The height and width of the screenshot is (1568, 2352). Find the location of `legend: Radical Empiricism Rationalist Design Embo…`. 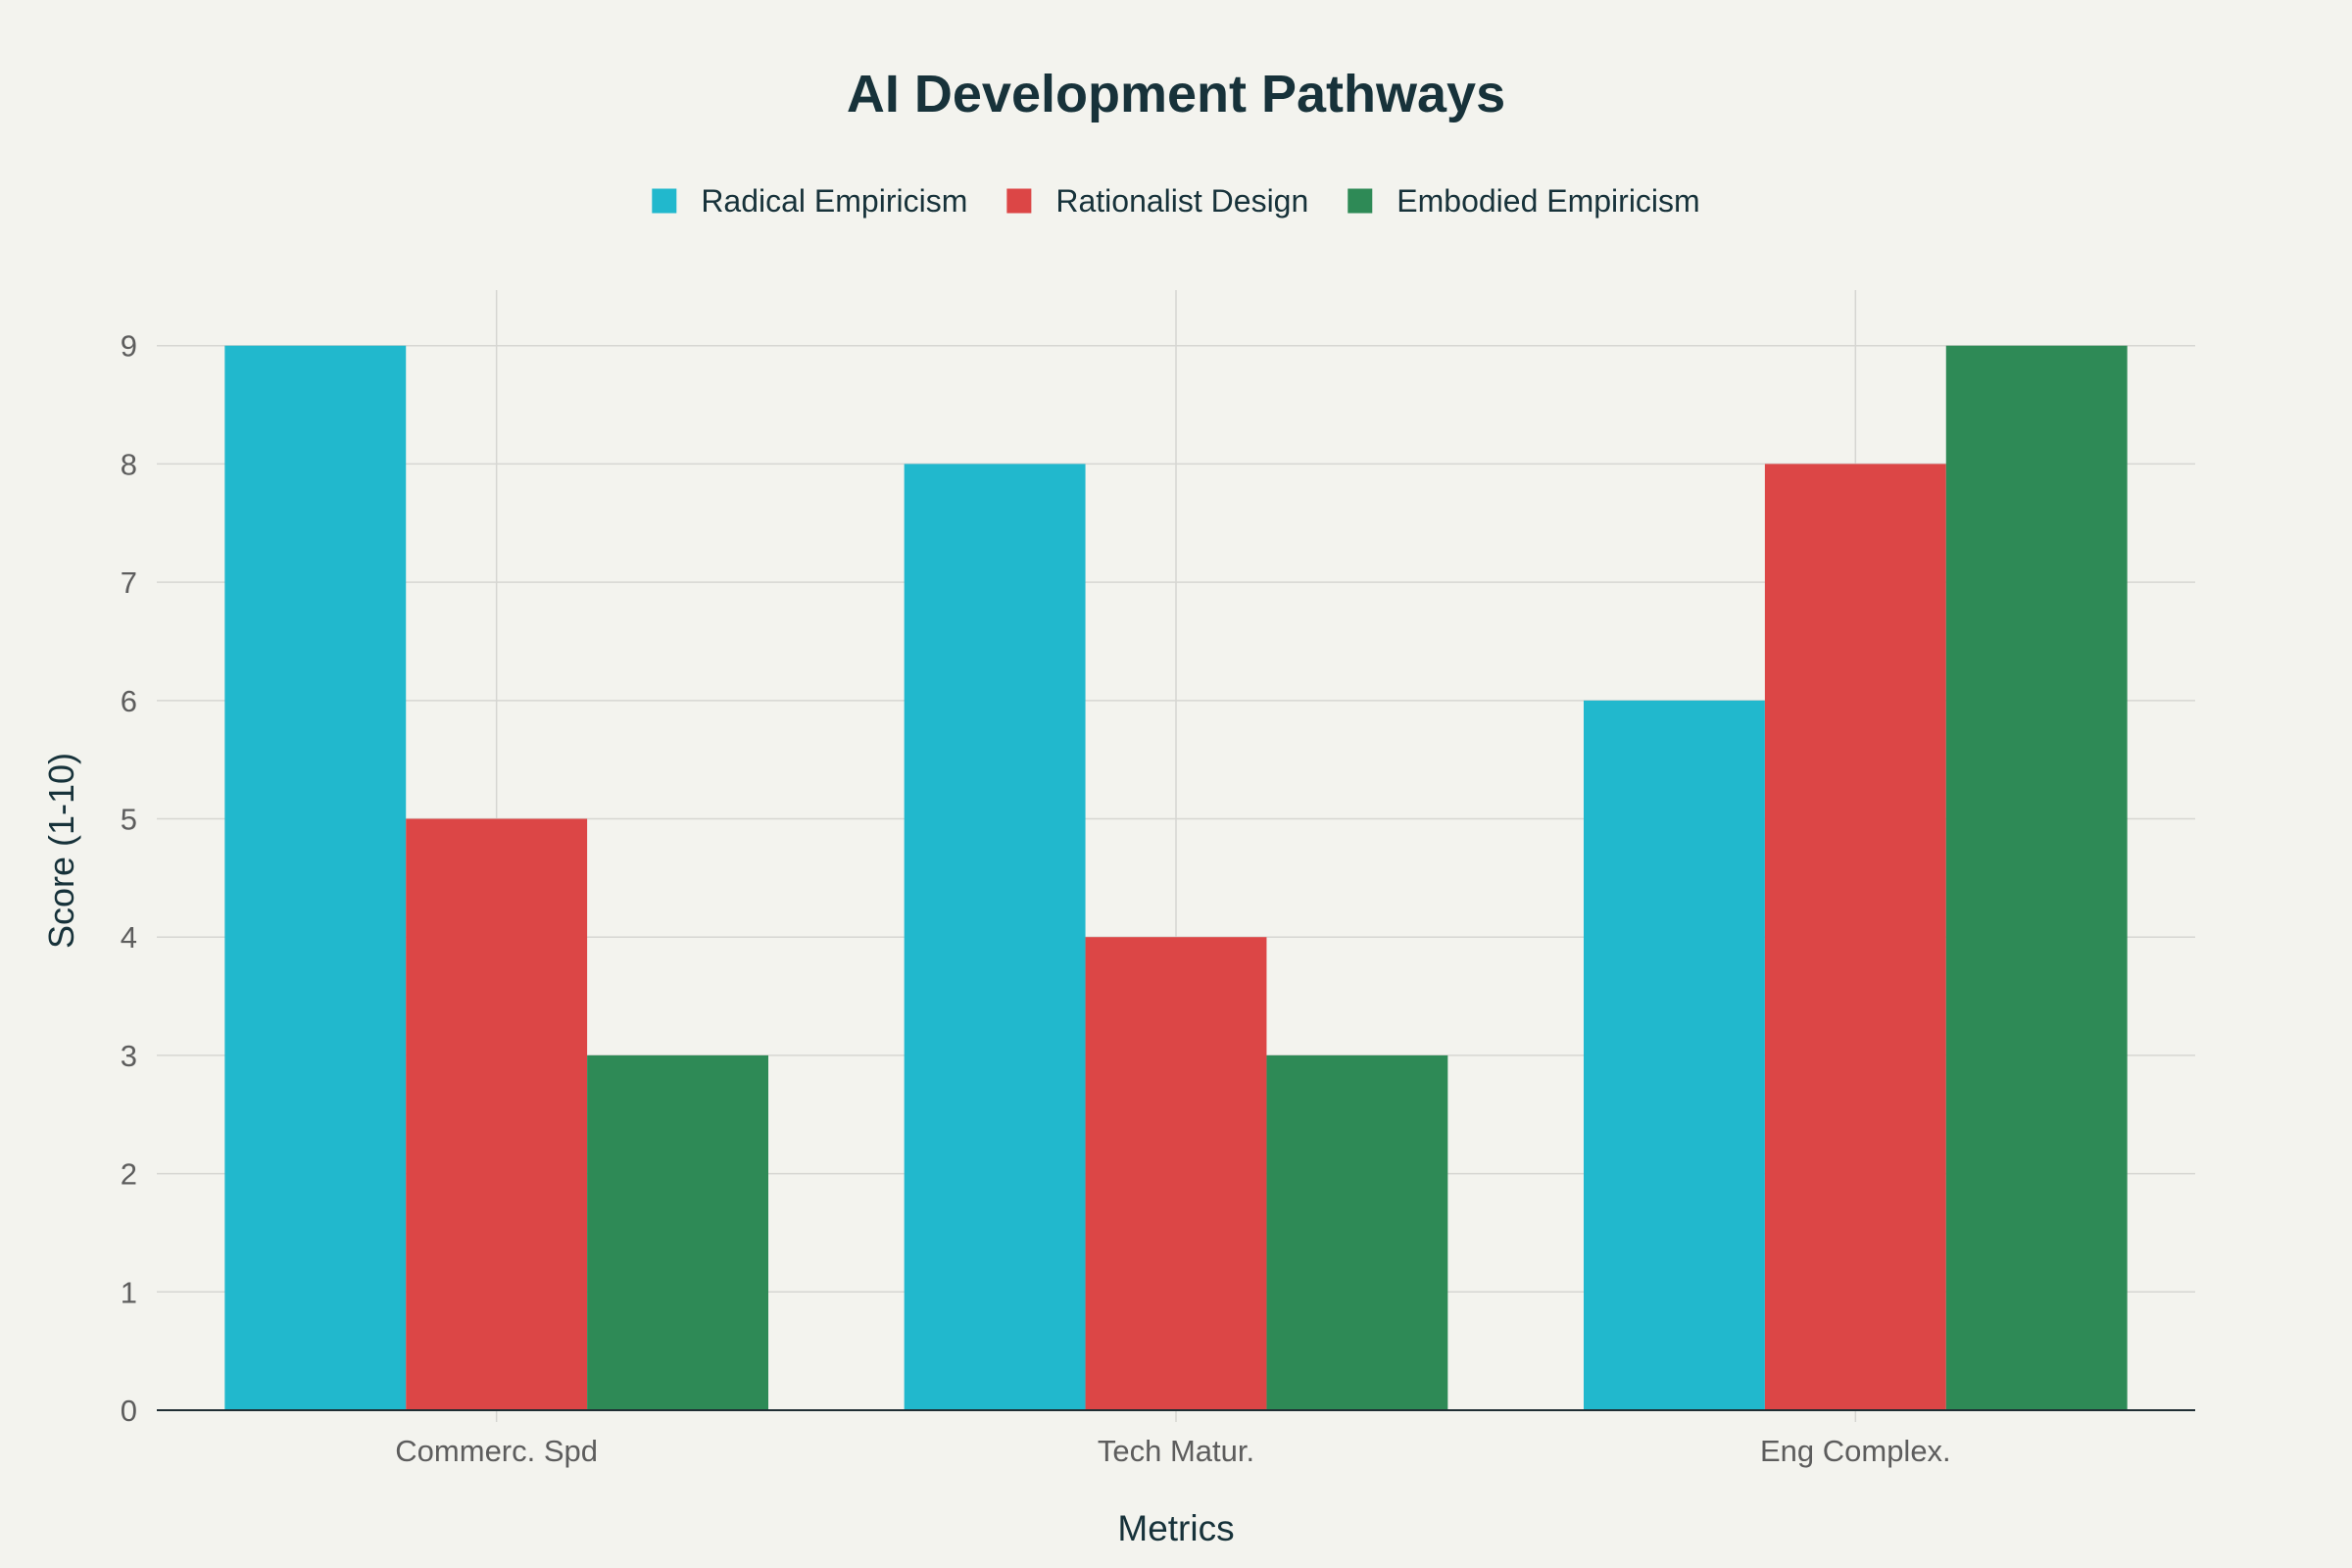

legend: Radical Empiricism Rationalist Design Embo… is located at coordinates (1176, 201).